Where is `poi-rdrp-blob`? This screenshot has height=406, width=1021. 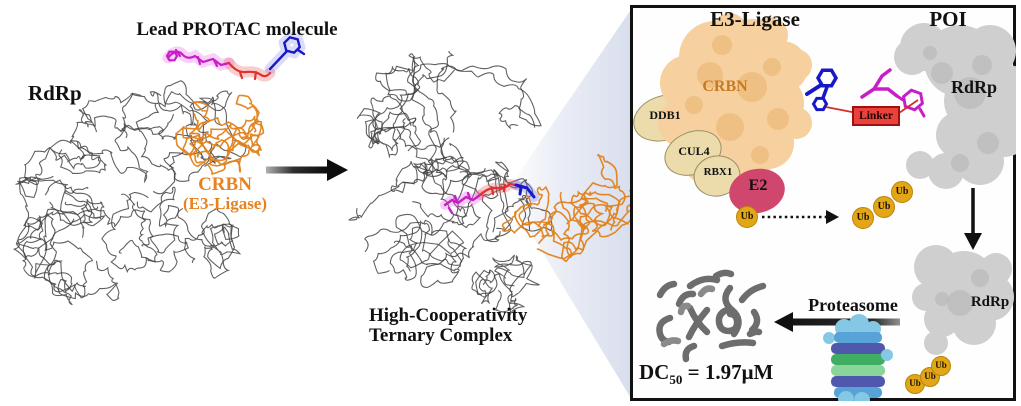
poi-rdrp-blob is located at coordinates (955, 106).